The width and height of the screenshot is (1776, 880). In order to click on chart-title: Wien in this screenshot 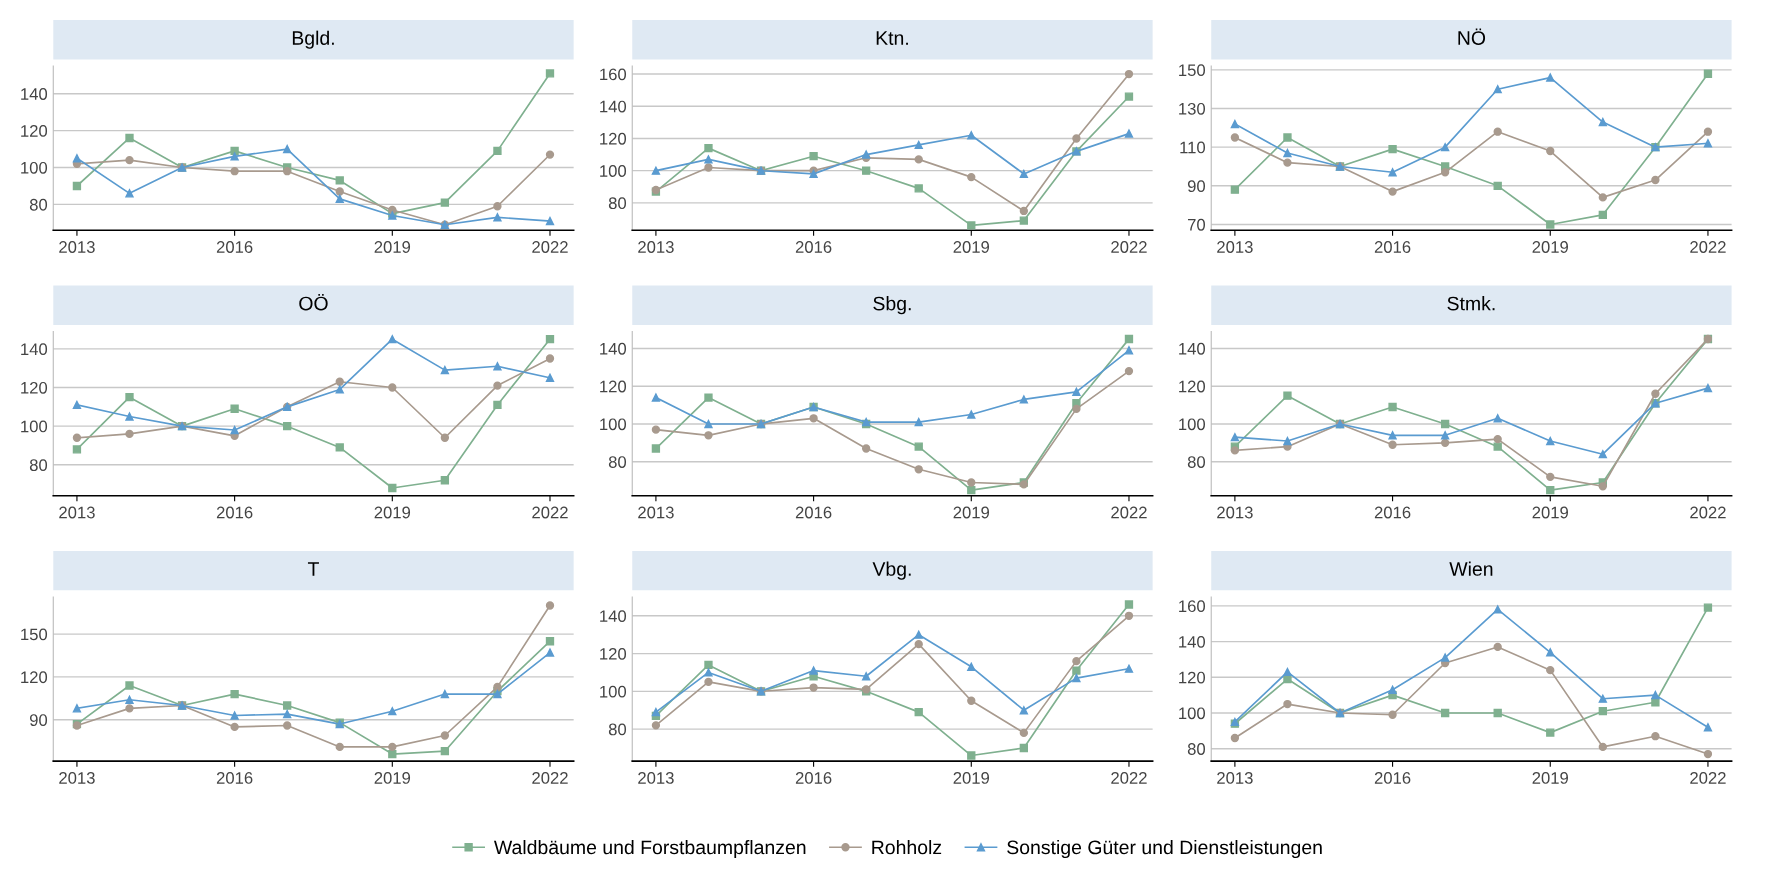, I will do `click(1471, 568)`.